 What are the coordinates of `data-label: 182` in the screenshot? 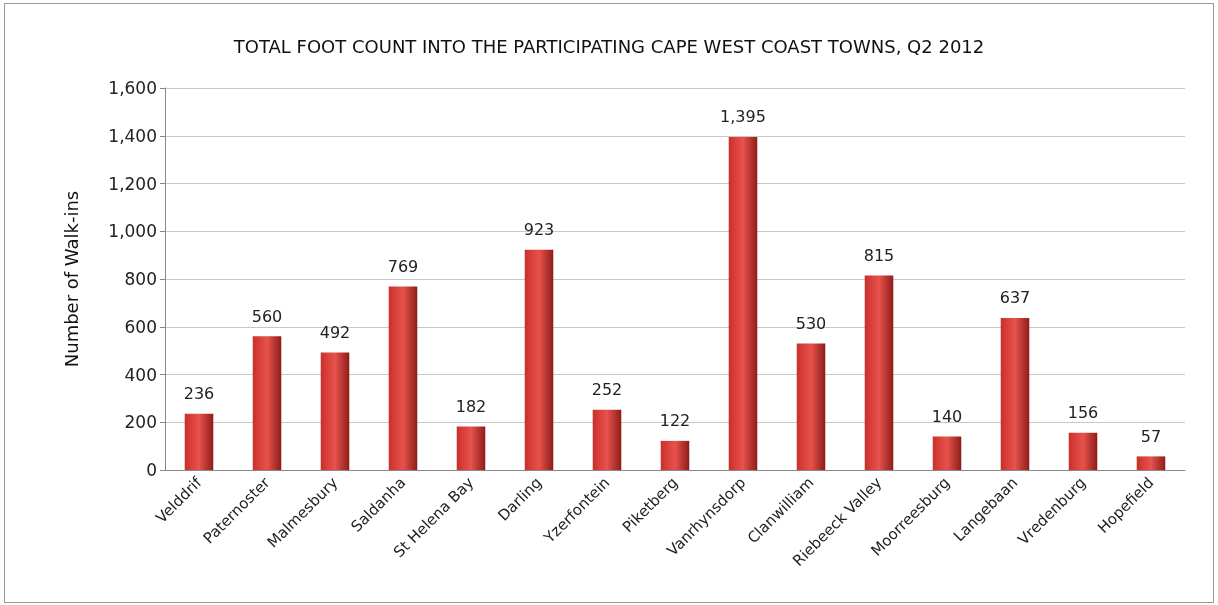 It's located at (471, 407).